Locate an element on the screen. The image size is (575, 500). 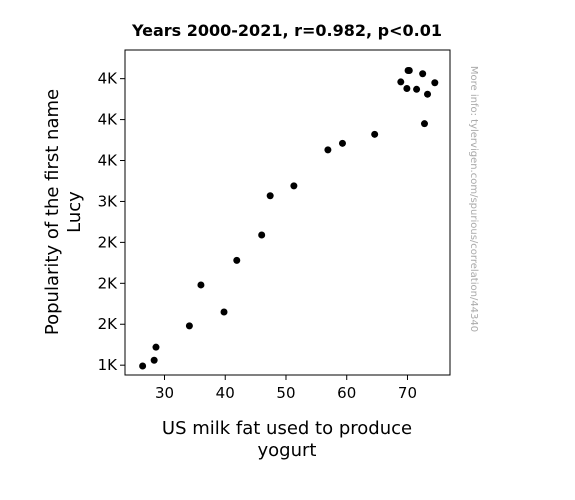
y-axis: 1K 2K 2K 2K 3K 4K 4K 4K is located at coordinates (111, 222).